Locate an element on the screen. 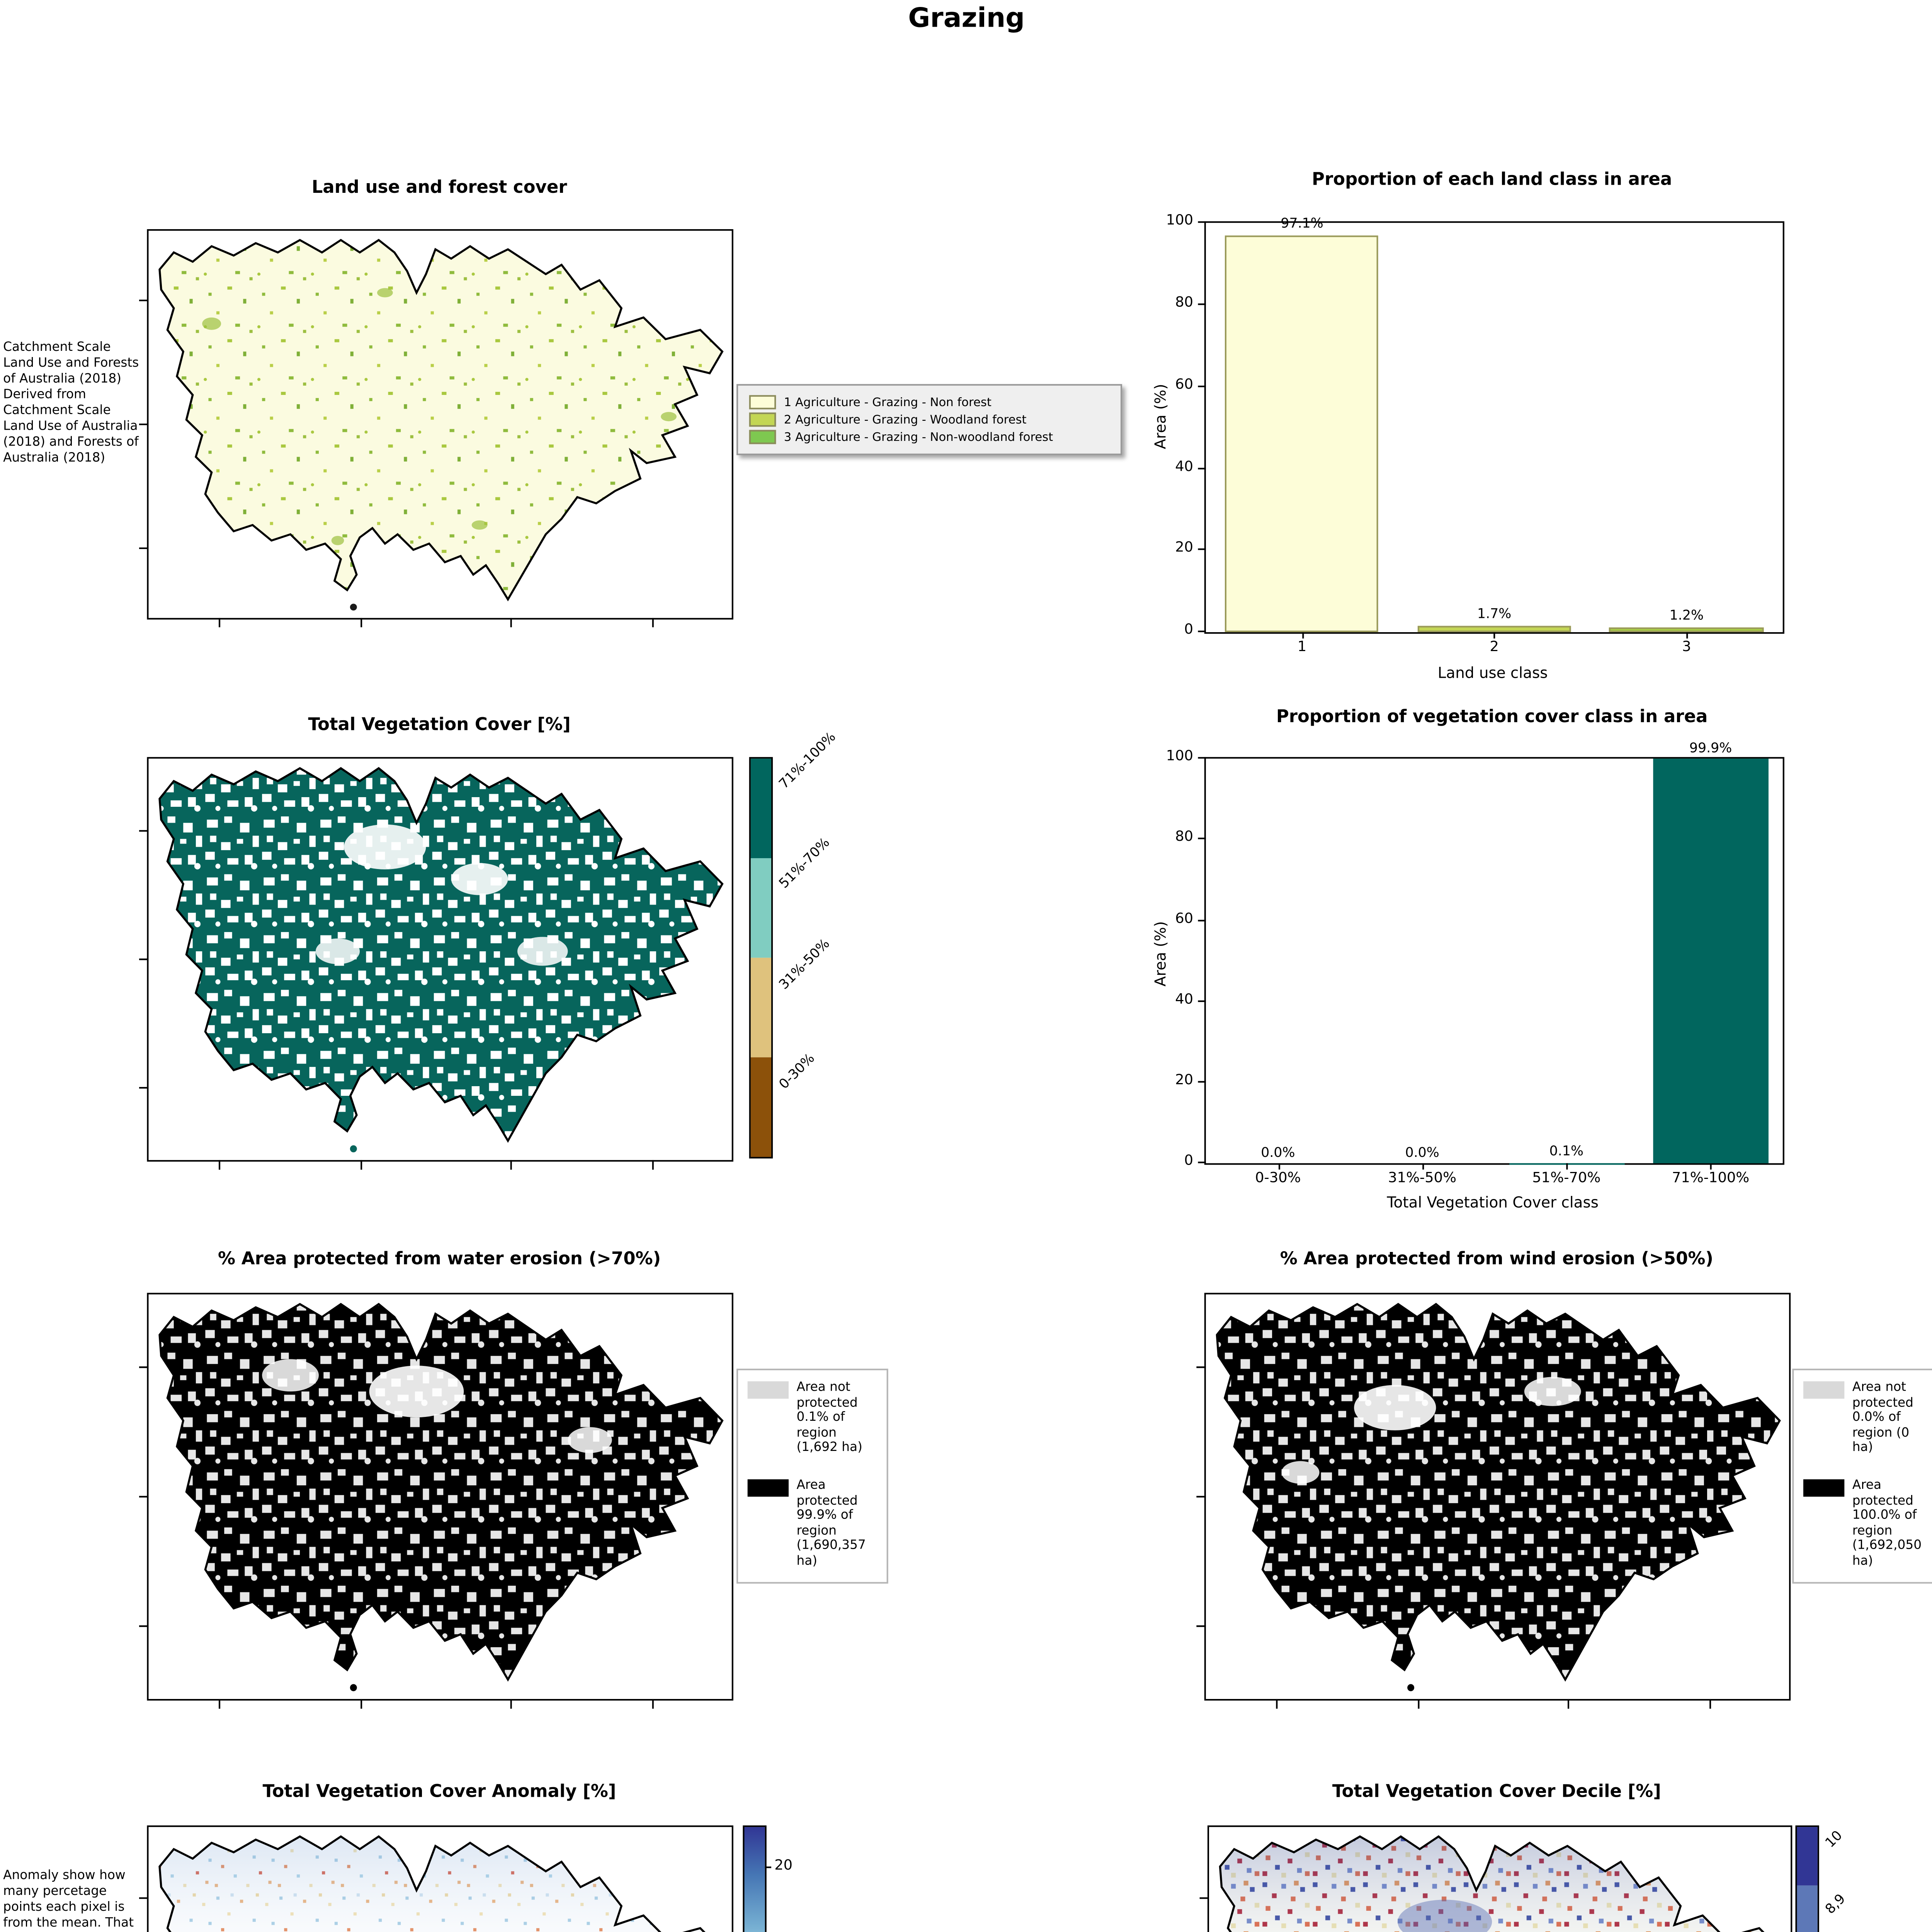  colorbar-label: 10 is located at coordinates (1835, 1840).